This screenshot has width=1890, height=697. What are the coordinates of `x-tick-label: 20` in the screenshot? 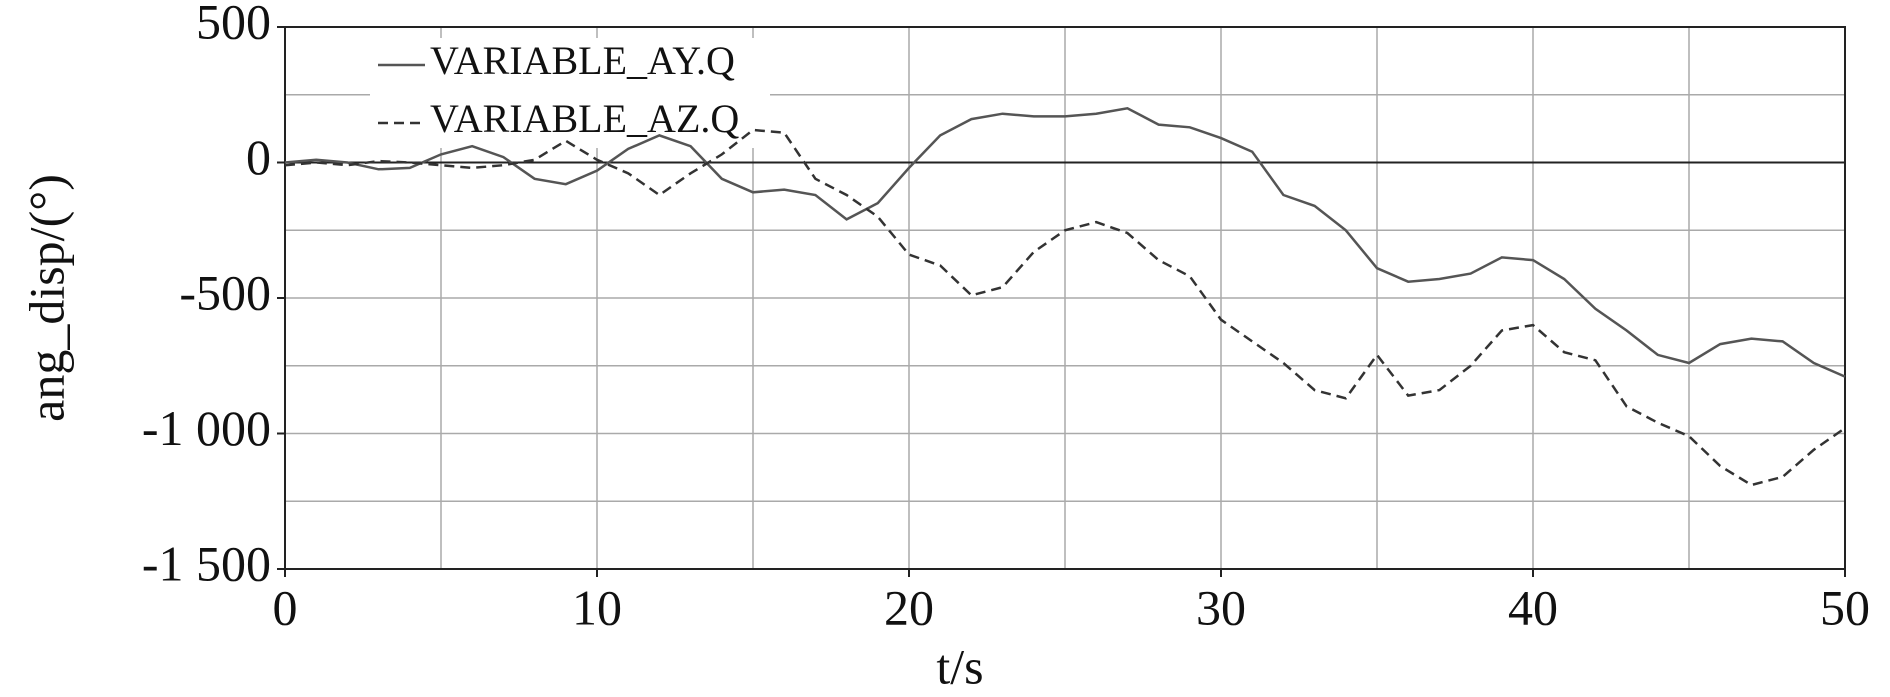 It's located at (909, 607).